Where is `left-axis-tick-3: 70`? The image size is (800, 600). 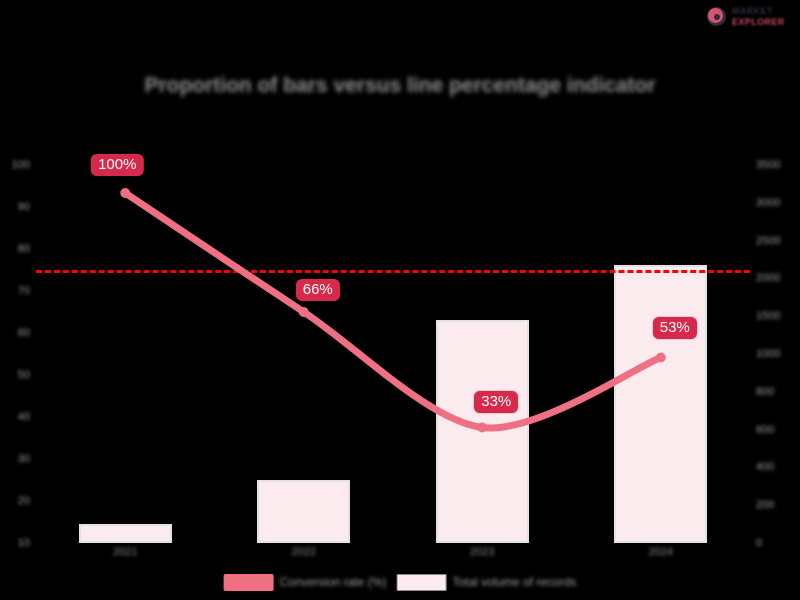 left-axis-tick-3: 70 is located at coordinates (23, 291).